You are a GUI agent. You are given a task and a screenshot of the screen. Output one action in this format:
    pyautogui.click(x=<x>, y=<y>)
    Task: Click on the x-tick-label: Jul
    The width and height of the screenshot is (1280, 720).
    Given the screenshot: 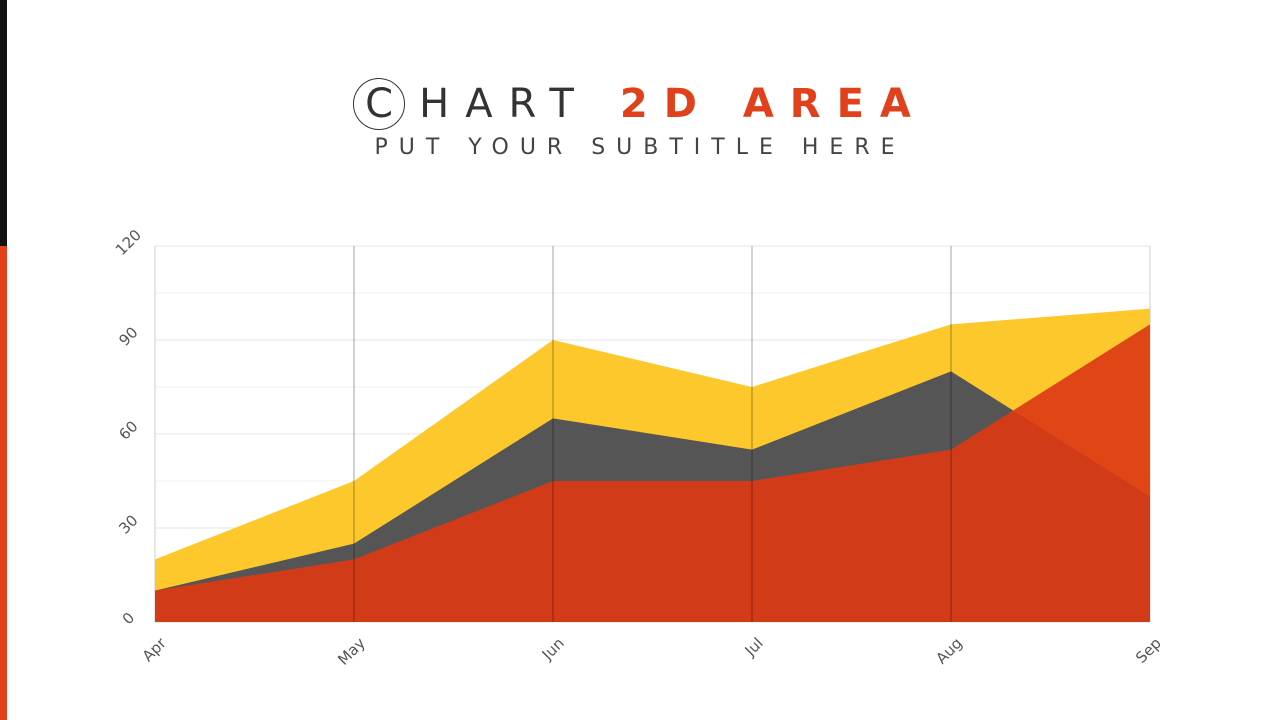 What is the action you would take?
    pyautogui.click(x=754, y=647)
    